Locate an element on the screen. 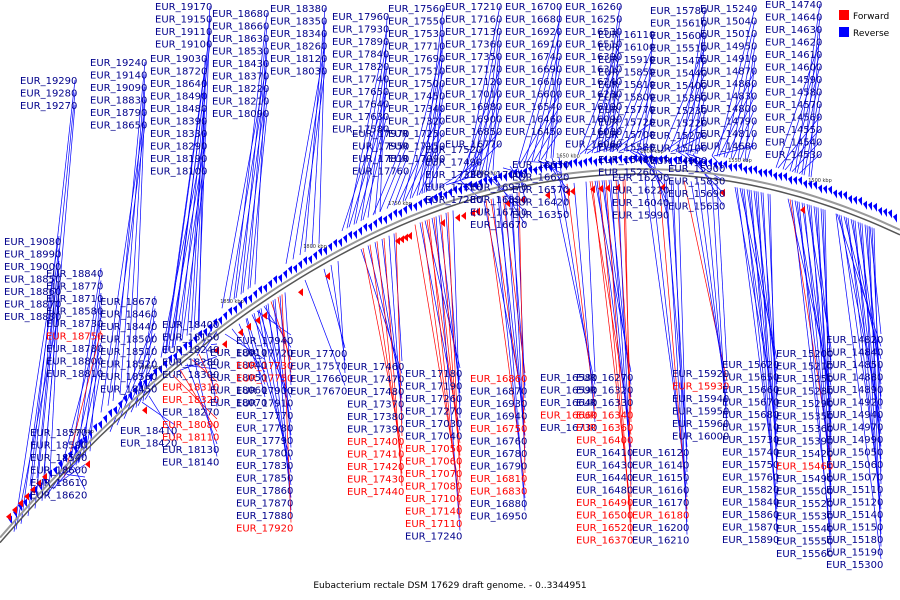  gene-label: EUR_16830 is located at coordinates (498, 492).